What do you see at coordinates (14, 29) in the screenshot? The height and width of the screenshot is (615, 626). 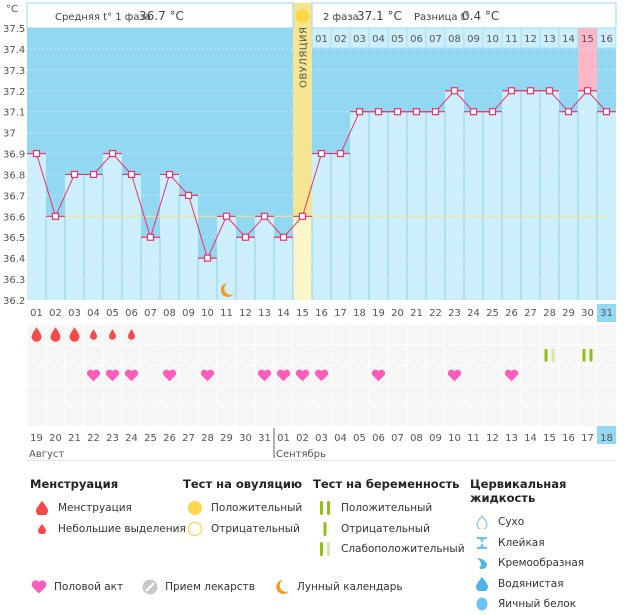 I see `y-tick-label: 37.5` at bounding box center [14, 29].